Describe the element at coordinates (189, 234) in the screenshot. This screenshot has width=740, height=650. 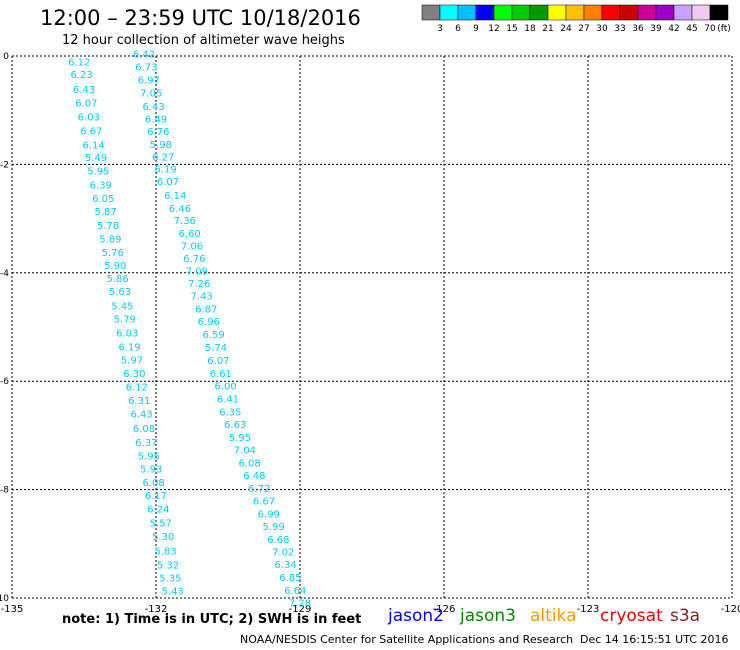
I see `data-point-label: 6.60` at that location.